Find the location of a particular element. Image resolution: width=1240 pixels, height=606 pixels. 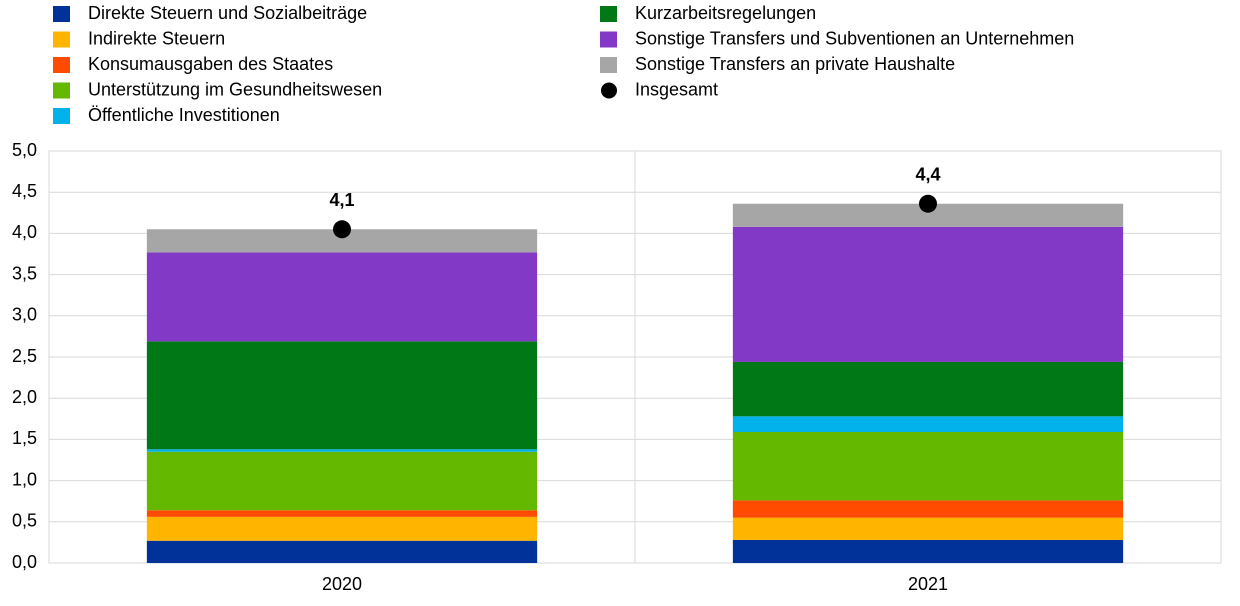

y-tick-label: 2,0 is located at coordinates (24, 397).